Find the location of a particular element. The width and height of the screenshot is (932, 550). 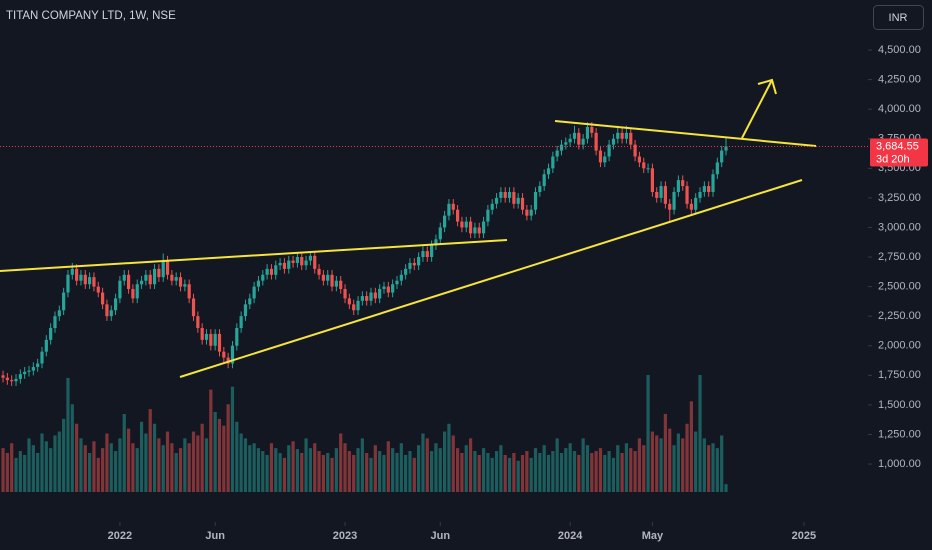

x-tick-label: Jun is located at coordinates (440, 536).